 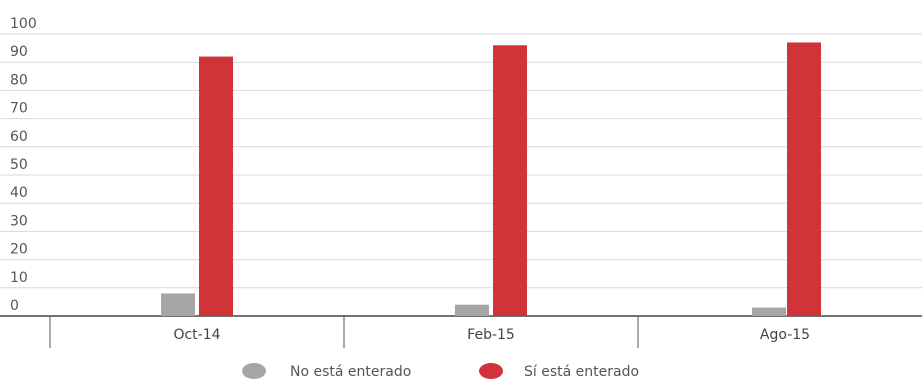 I want to click on y-tick-label: 70, so click(x=19, y=109).